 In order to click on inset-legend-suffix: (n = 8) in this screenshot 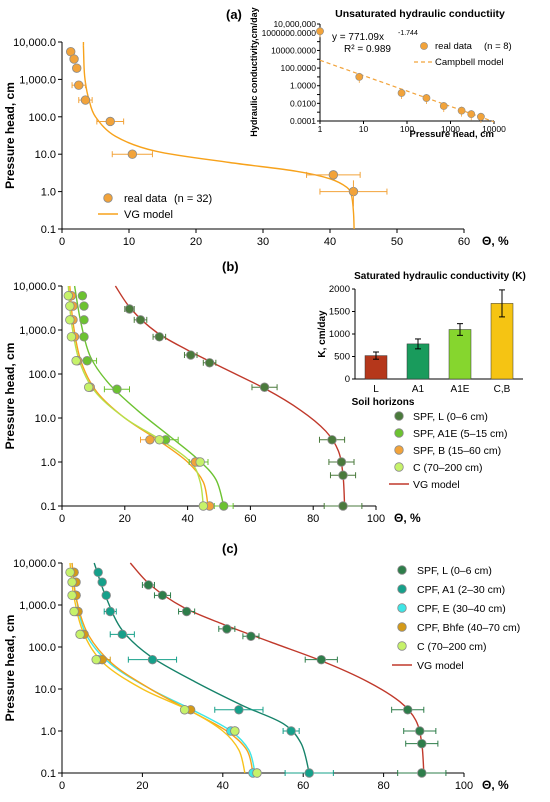, I will do `click(498, 46)`.